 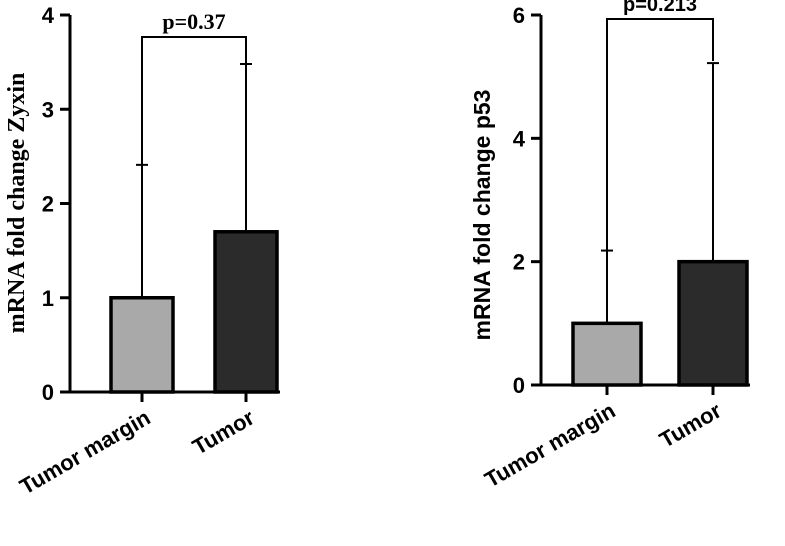 I want to click on y-axis-label: mRNA fold change p53, so click(x=482, y=215).